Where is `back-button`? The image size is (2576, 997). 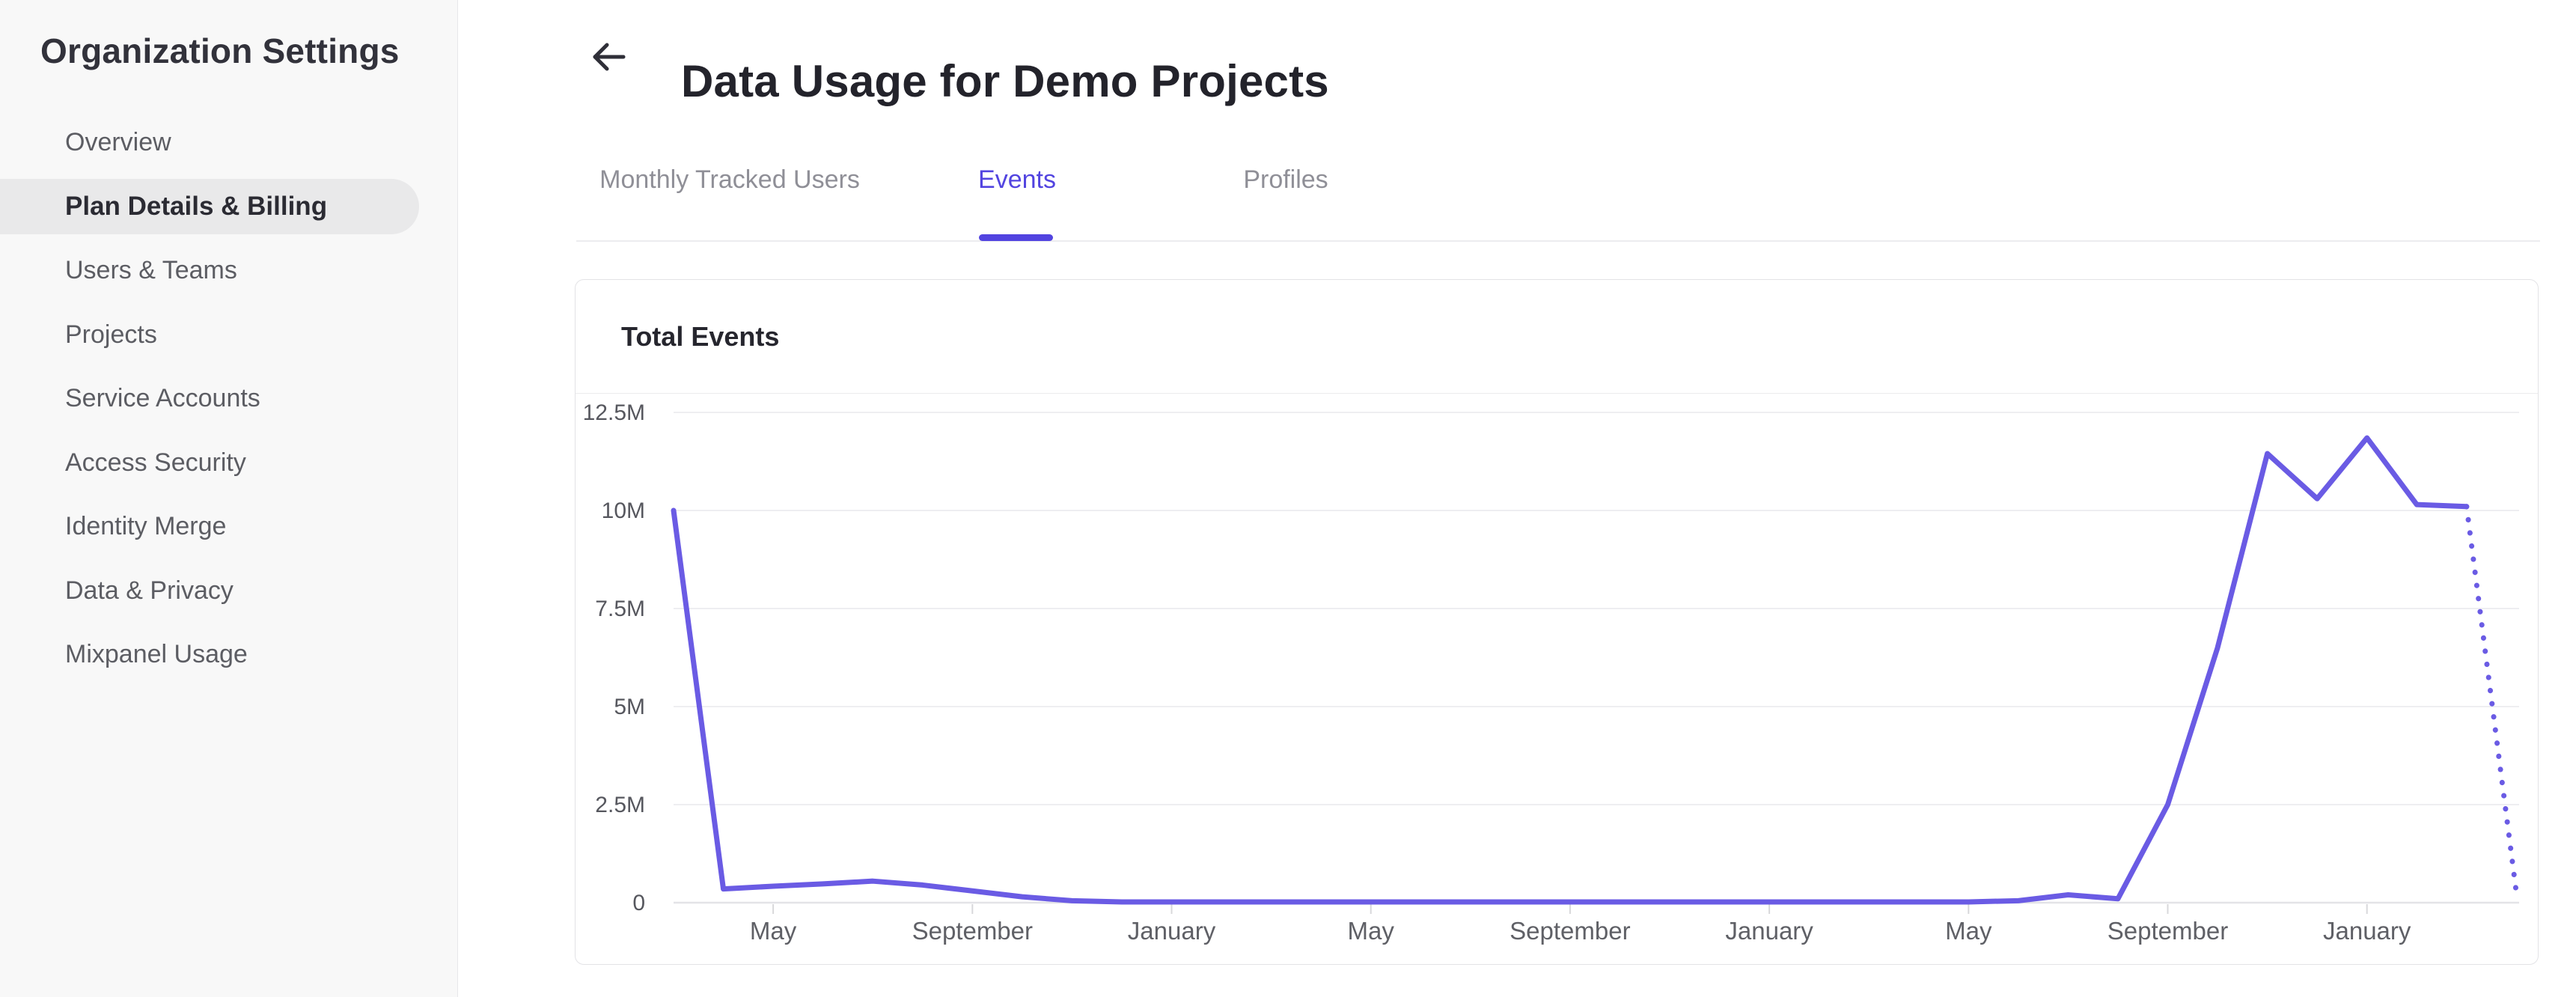 back-button is located at coordinates (608, 57).